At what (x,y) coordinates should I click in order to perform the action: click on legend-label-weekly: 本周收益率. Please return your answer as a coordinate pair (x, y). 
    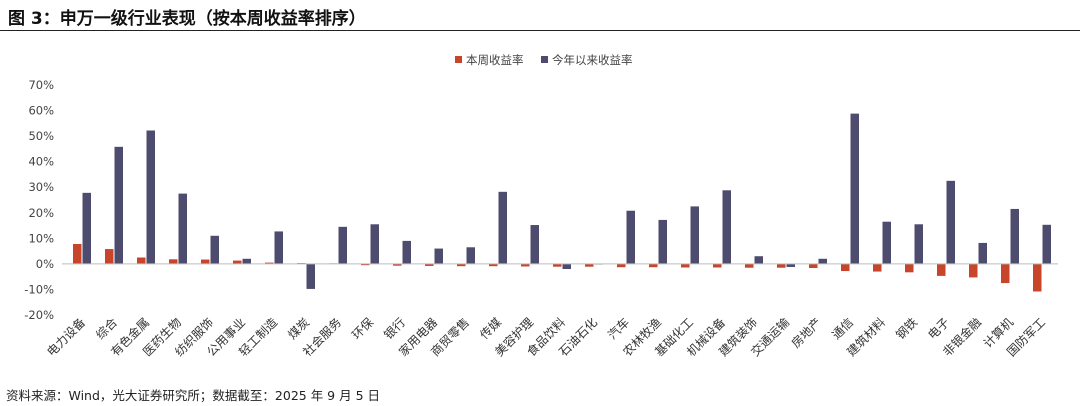
    Looking at the image, I should click on (495, 60).